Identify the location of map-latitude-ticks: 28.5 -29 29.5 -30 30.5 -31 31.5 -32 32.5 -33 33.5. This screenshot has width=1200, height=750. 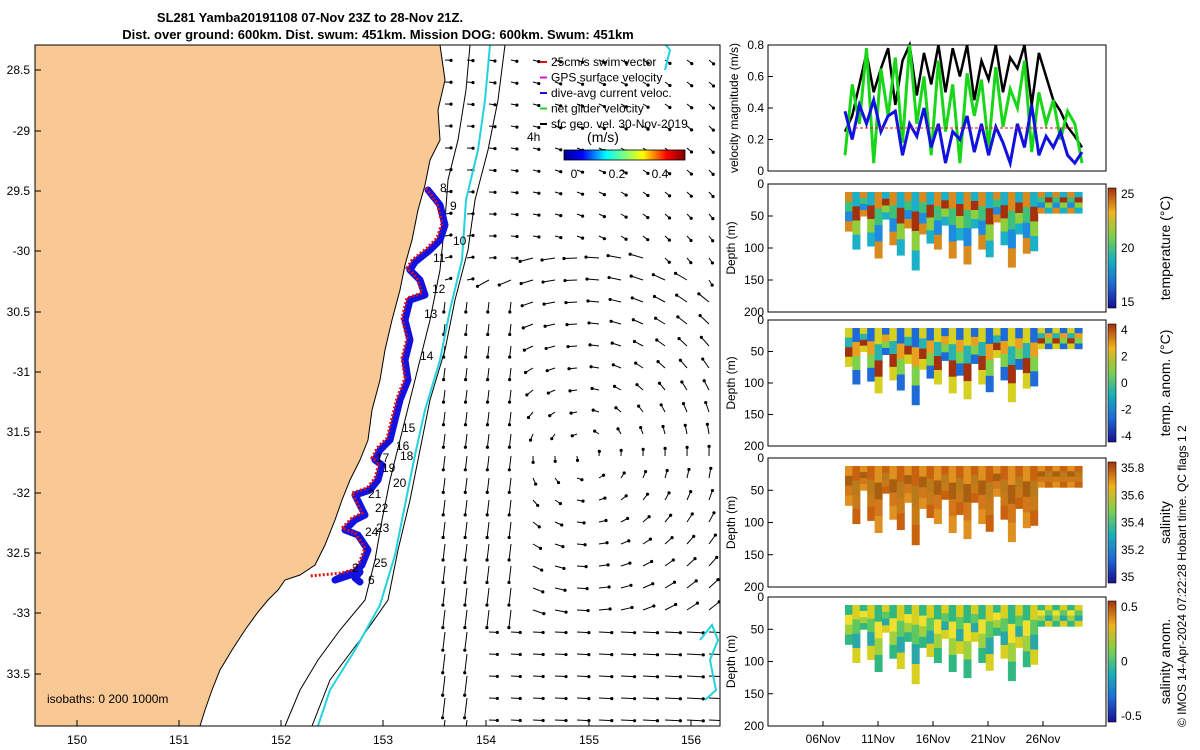
(24, 372).